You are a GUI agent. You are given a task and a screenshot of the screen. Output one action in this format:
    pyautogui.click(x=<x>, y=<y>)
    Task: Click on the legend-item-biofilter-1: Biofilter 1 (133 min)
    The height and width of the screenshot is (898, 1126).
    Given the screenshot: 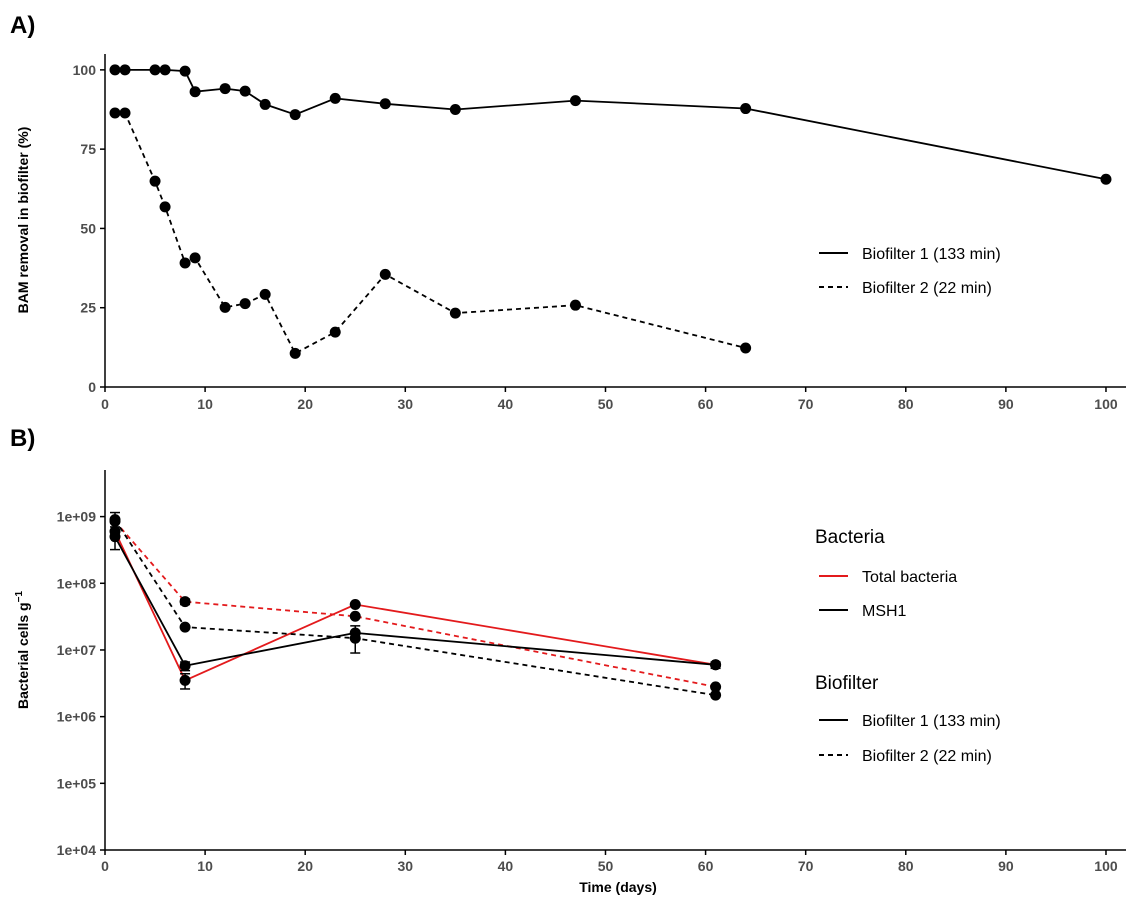 What is the action you would take?
    pyautogui.click(x=910, y=721)
    